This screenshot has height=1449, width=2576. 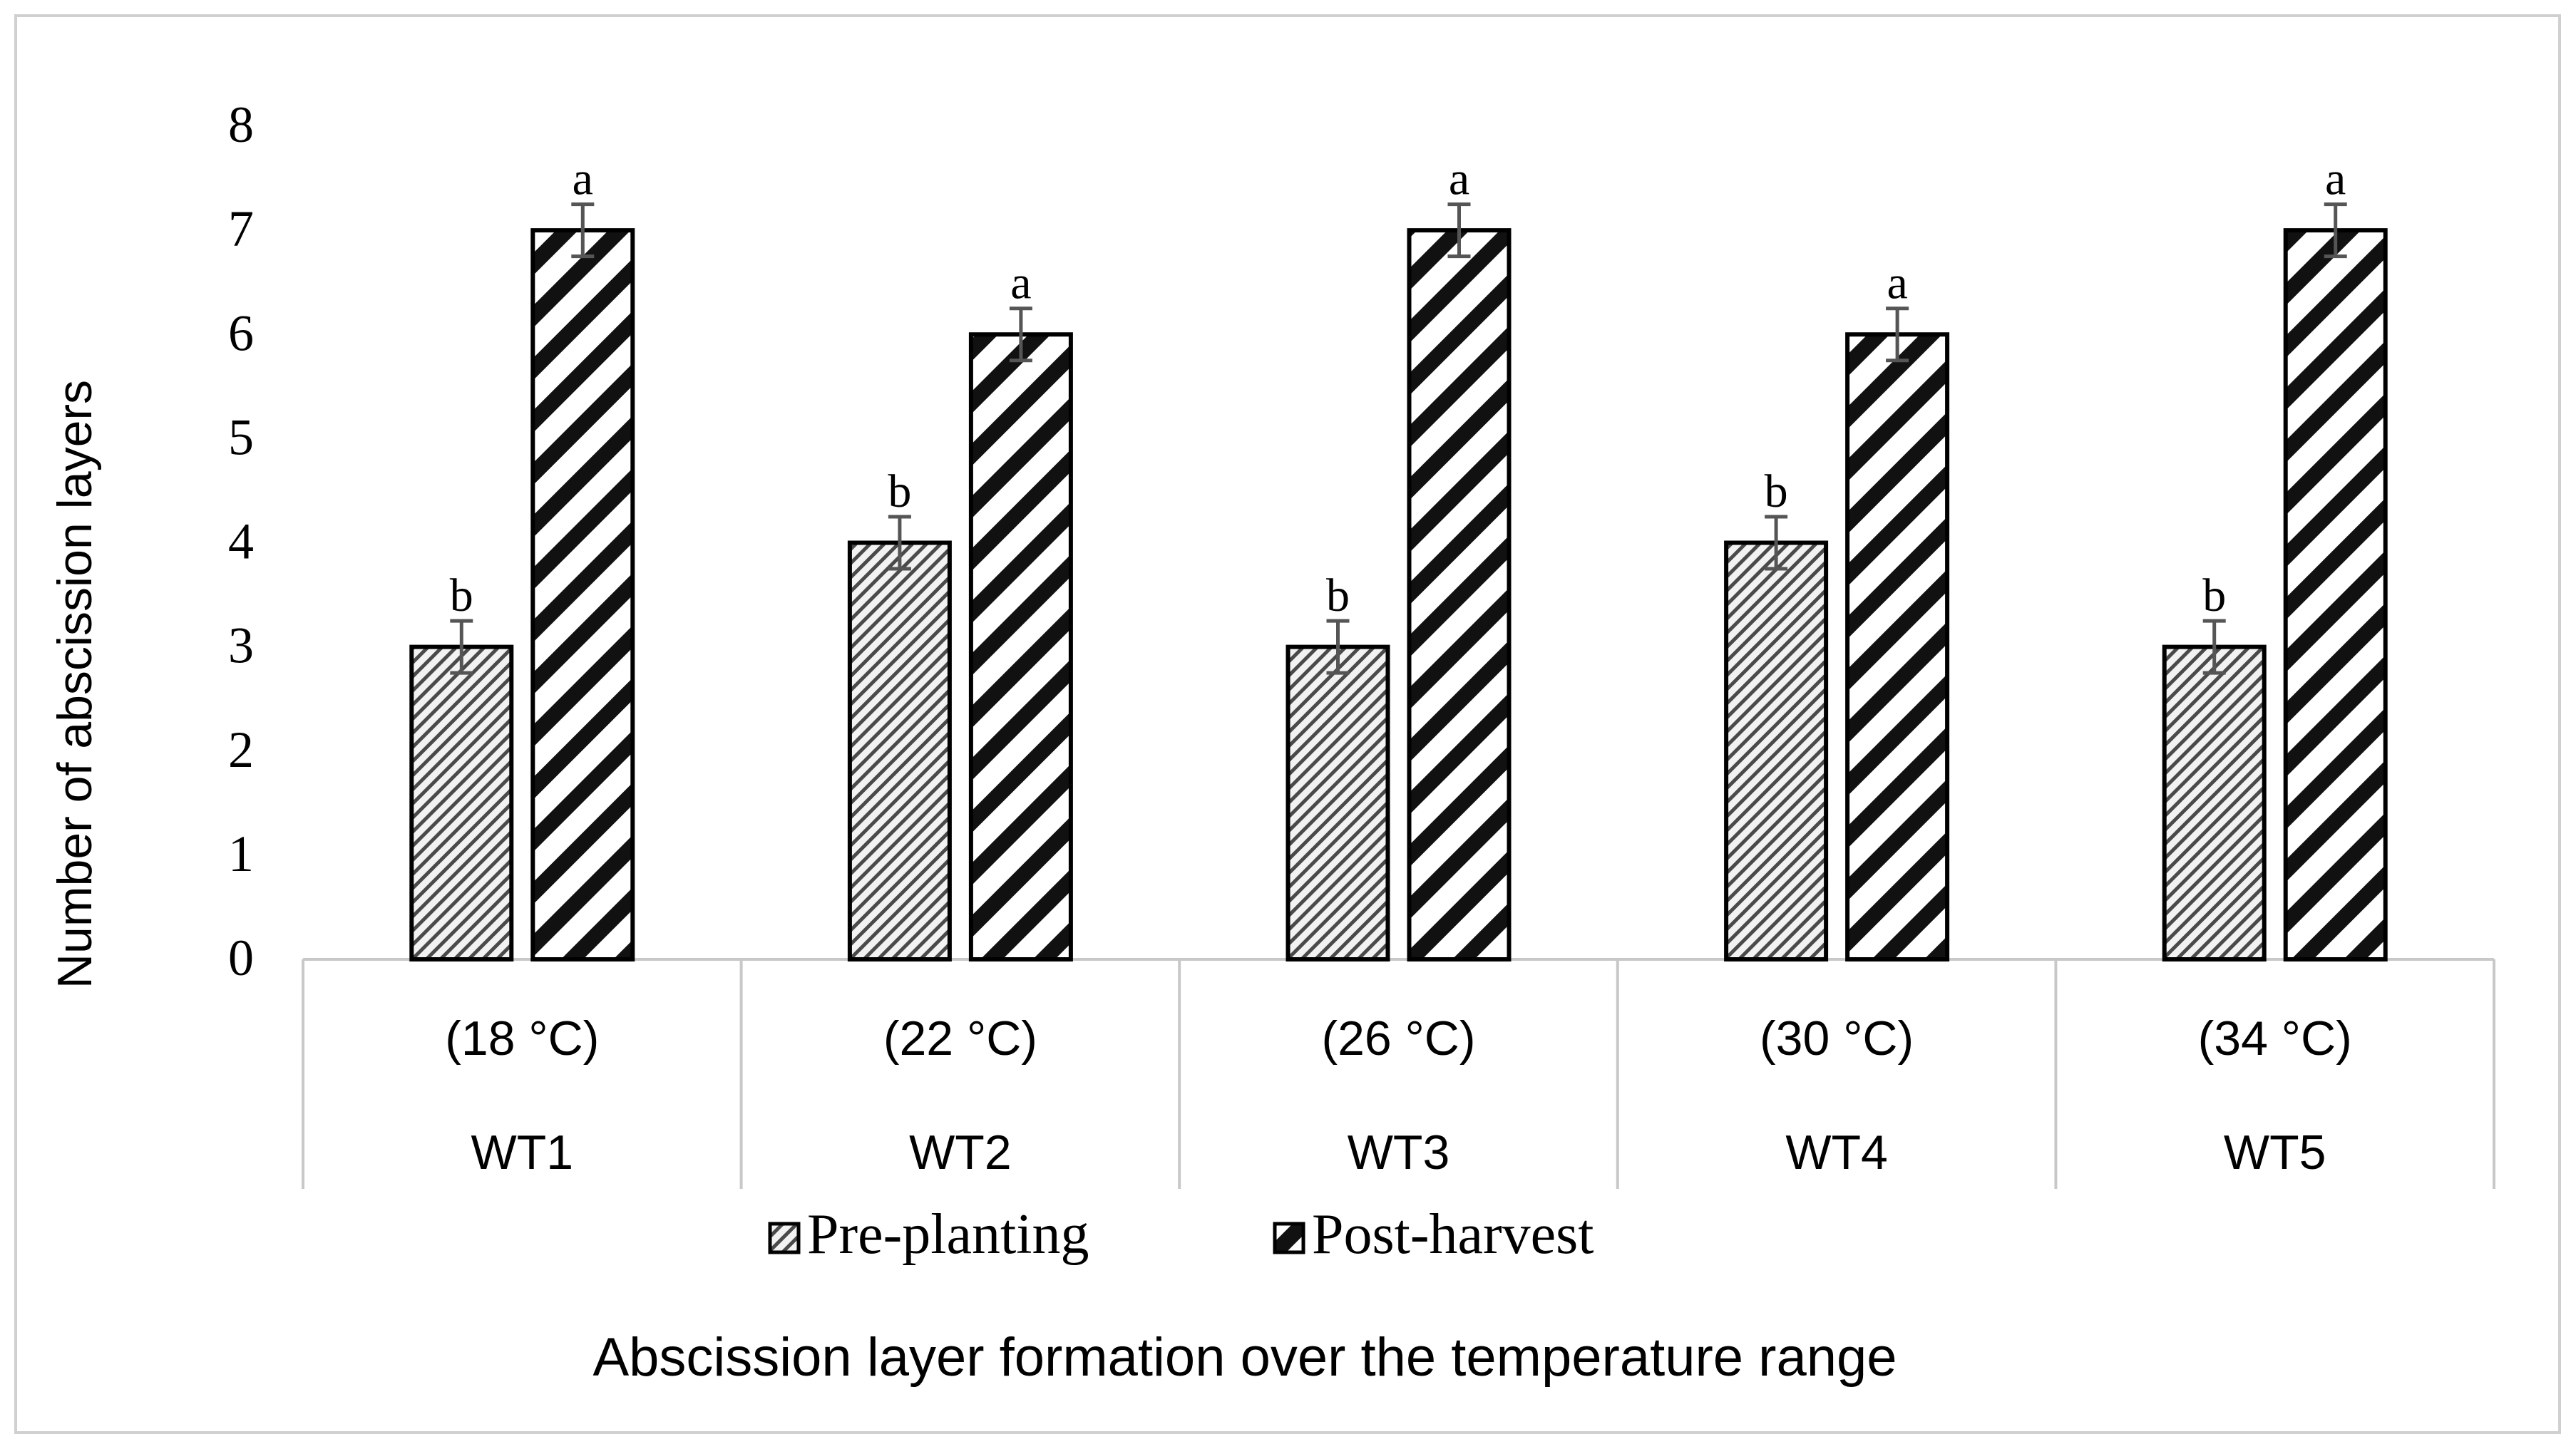 What do you see at coordinates (241, 124) in the screenshot?
I see `y-tick-label: 8` at bounding box center [241, 124].